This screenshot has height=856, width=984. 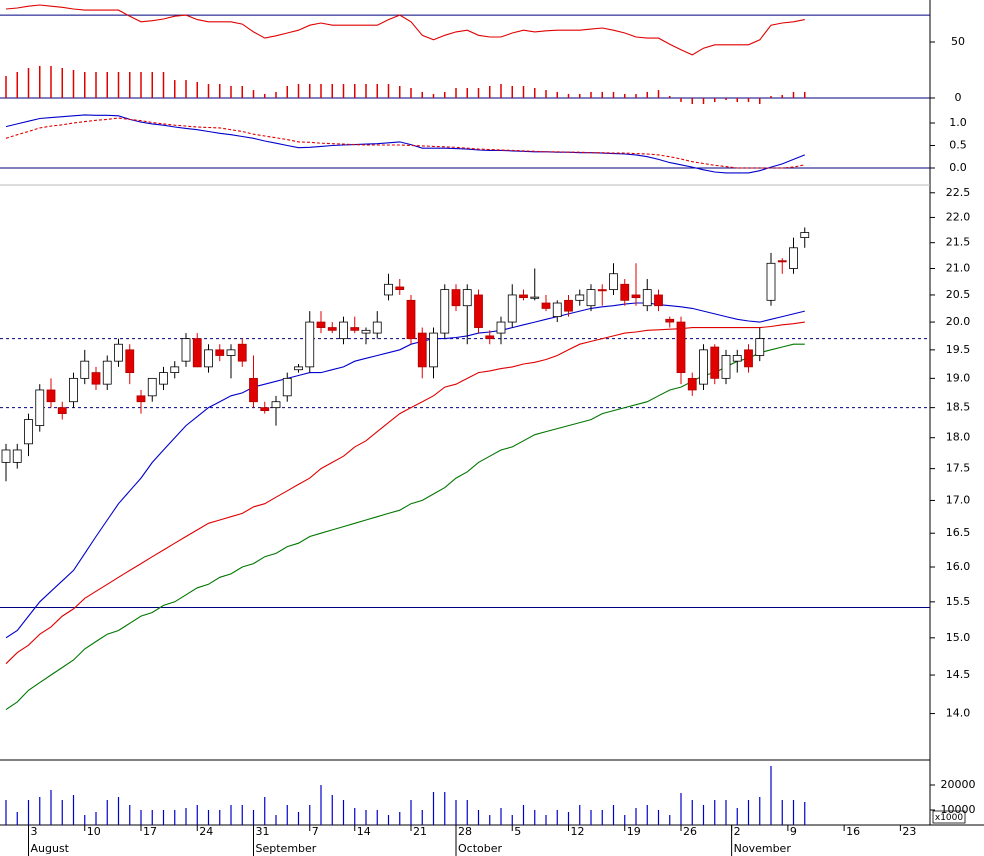 I want to click on month-label: August, so click(x=50, y=848).